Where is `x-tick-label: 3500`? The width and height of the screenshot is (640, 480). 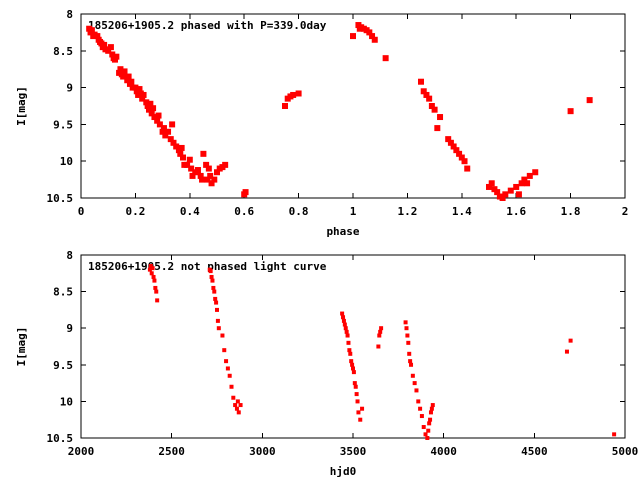
x-tick-label: 3500 is located at coordinates (353, 451).